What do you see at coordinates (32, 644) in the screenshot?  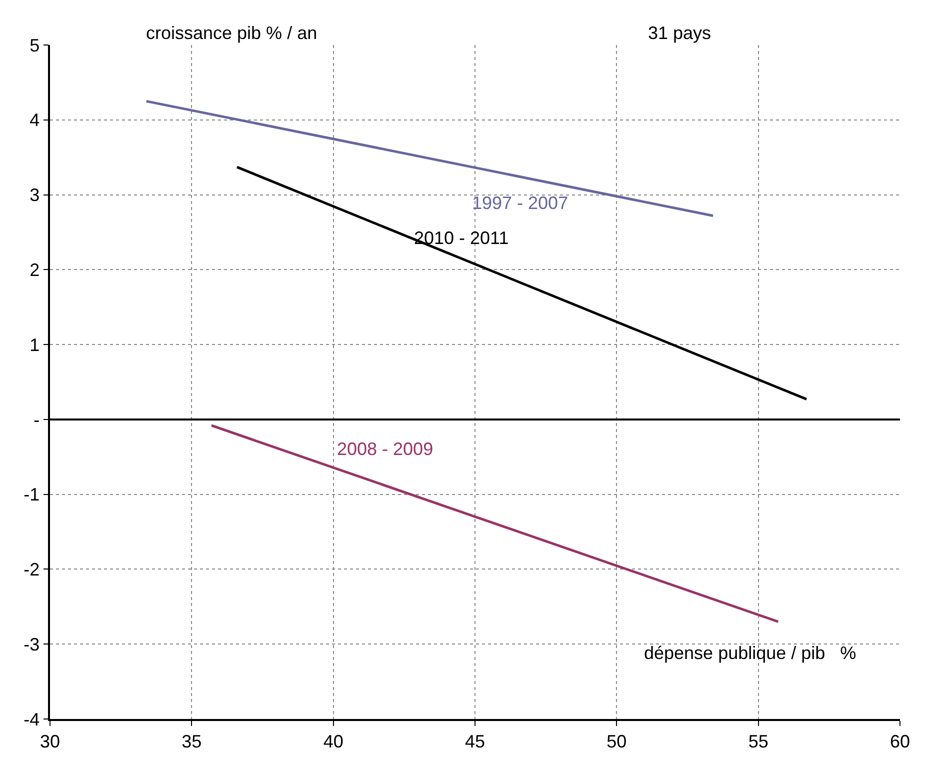 I see `y-tick-label: -3` at bounding box center [32, 644].